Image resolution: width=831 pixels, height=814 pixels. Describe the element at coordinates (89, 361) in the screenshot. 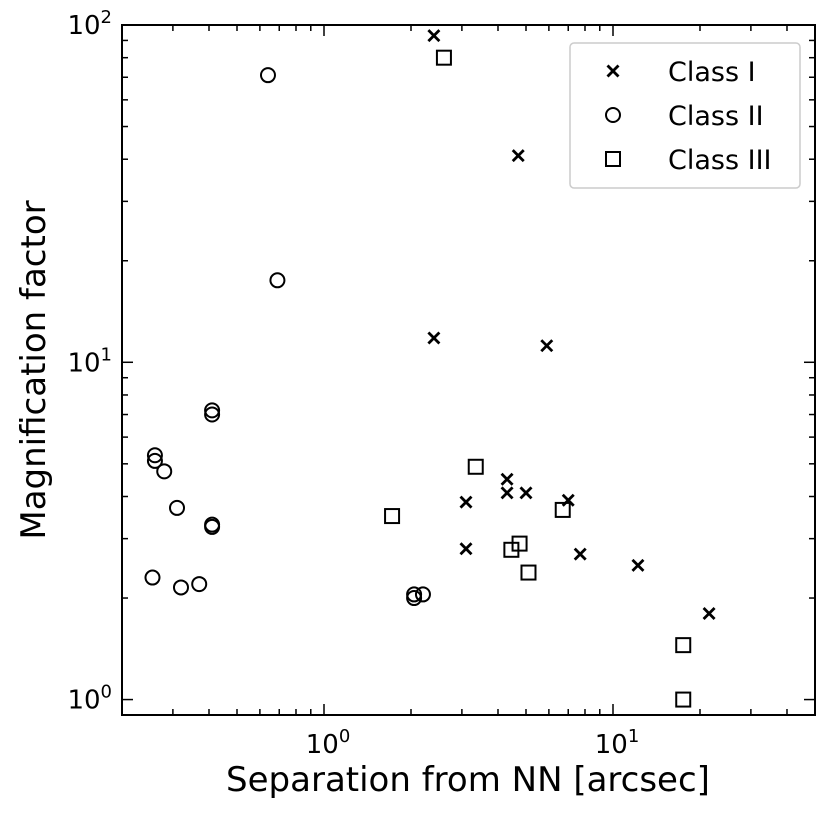

I see `y-tick-label: 101` at that location.